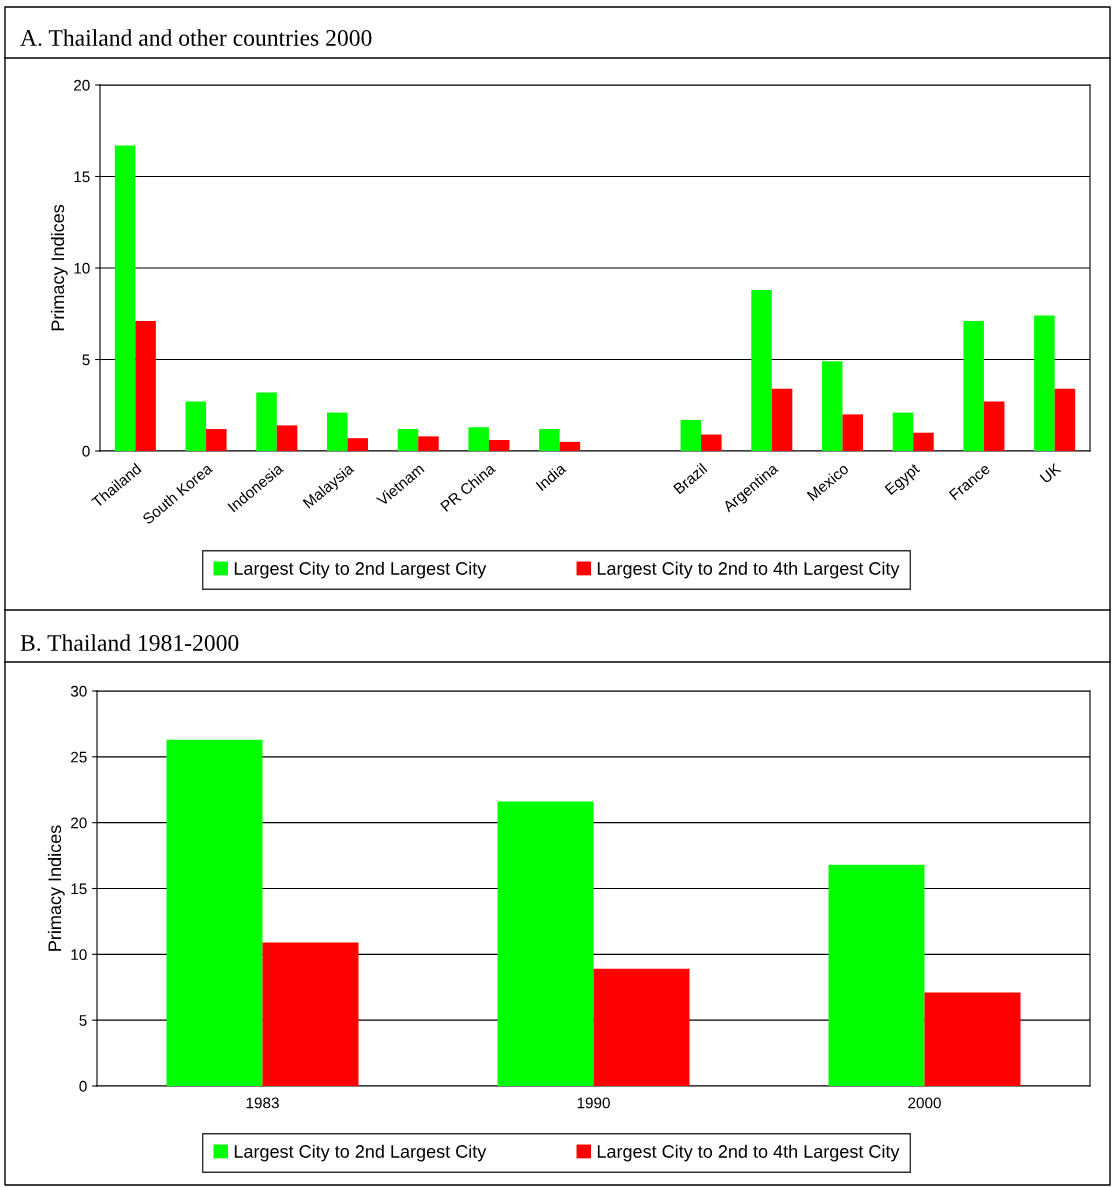  I want to click on chart-title: A. Thailand and other countries 2000, so click(196, 38).